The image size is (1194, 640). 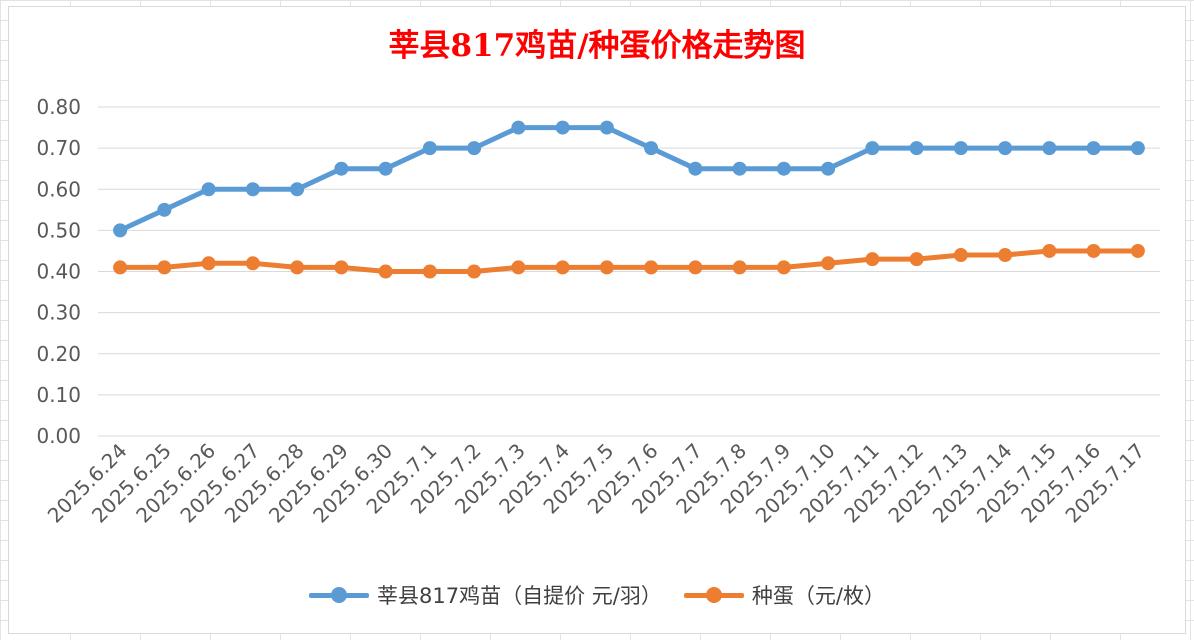 What do you see at coordinates (713, 595) in the screenshot?
I see `legend-marker-egg-icon` at bounding box center [713, 595].